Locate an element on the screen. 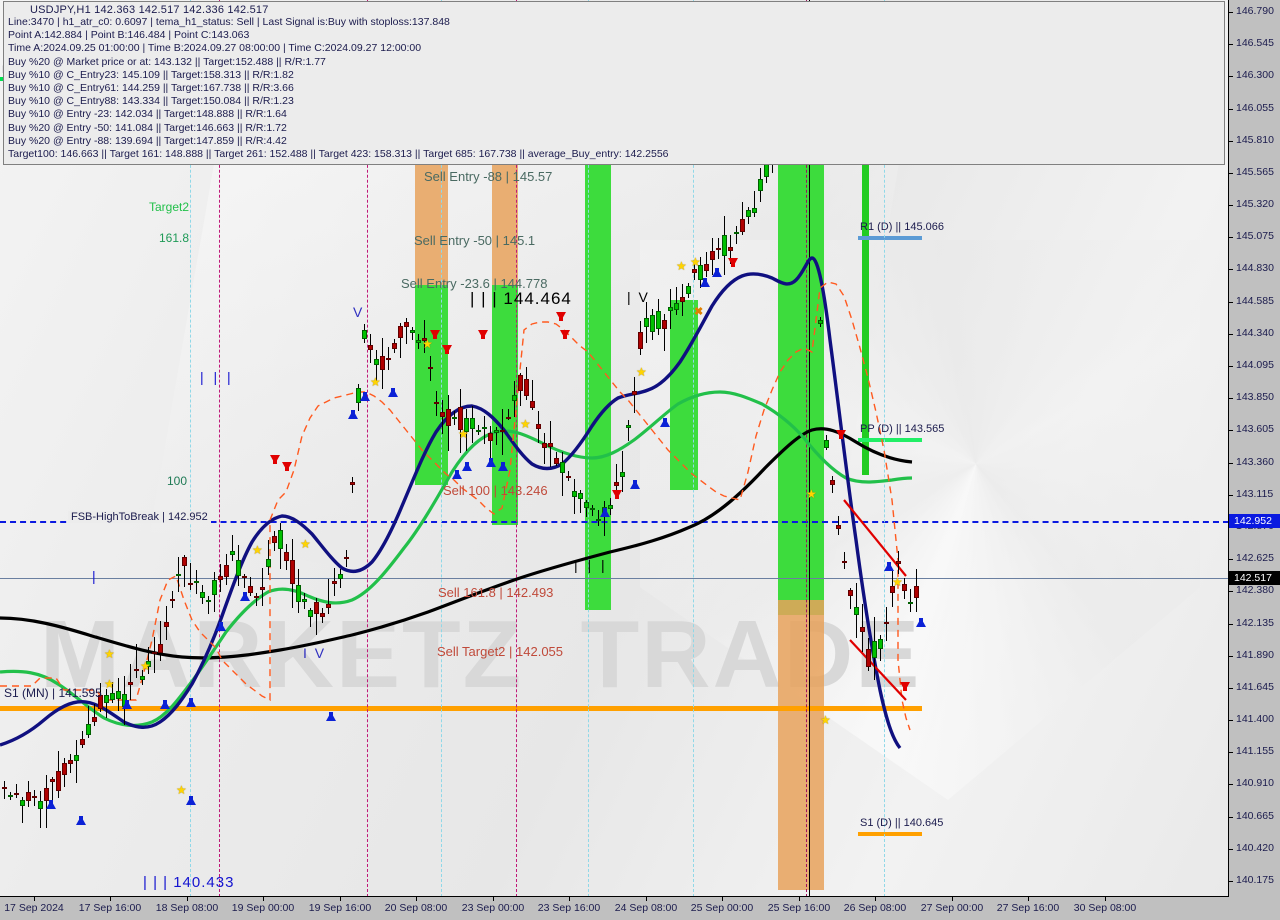 The image size is (1280, 920). time-tick: 27 Sep 16:00 is located at coordinates (1028, 908).